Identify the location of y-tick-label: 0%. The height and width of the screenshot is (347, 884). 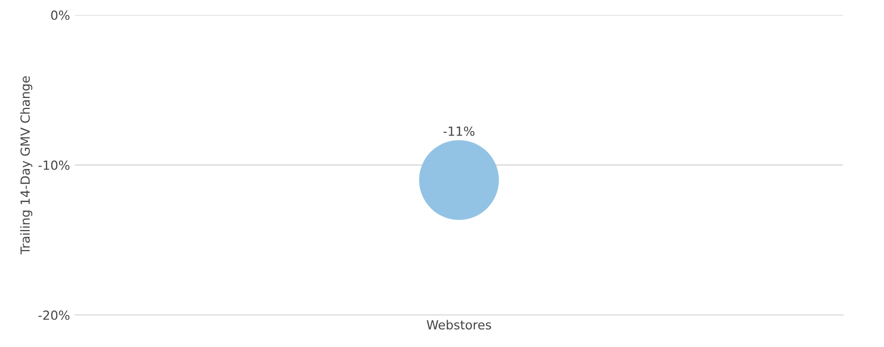
(60, 15).